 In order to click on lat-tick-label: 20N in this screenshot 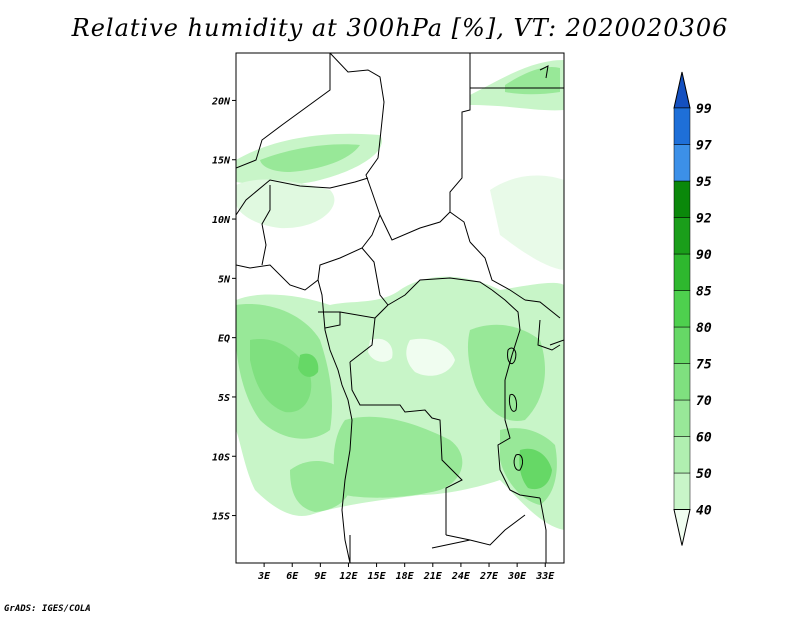, I will do `click(221, 101)`.